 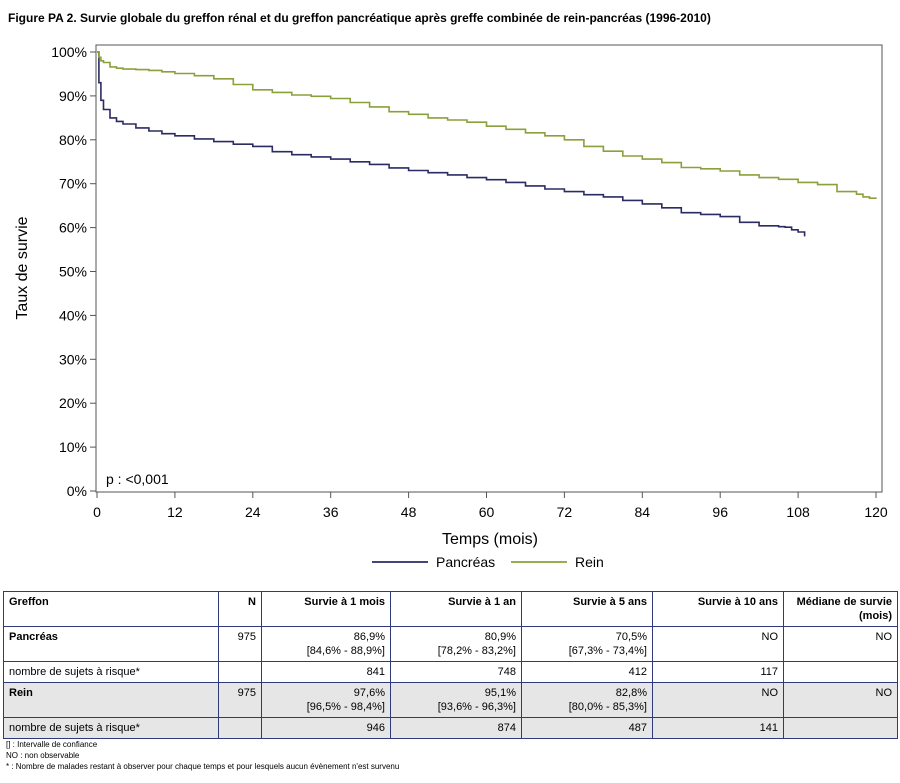 What do you see at coordinates (500, 693) in the screenshot?
I see `cell-value: 95,1%` at bounding box center [500, 693].